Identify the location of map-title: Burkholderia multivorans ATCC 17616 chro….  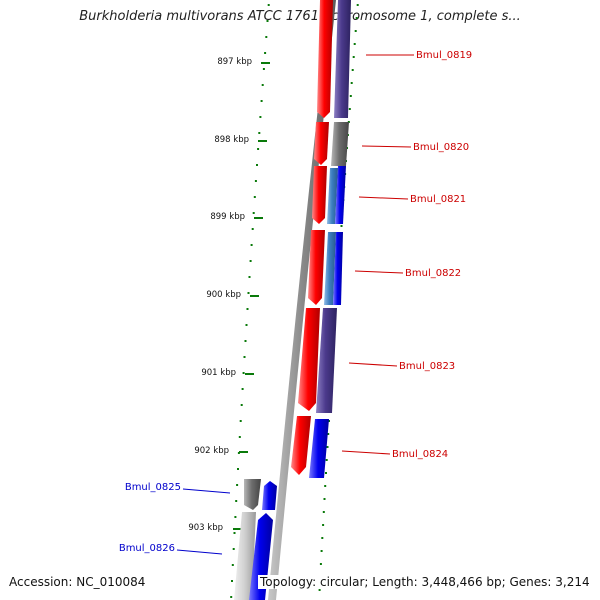
(300, 16).